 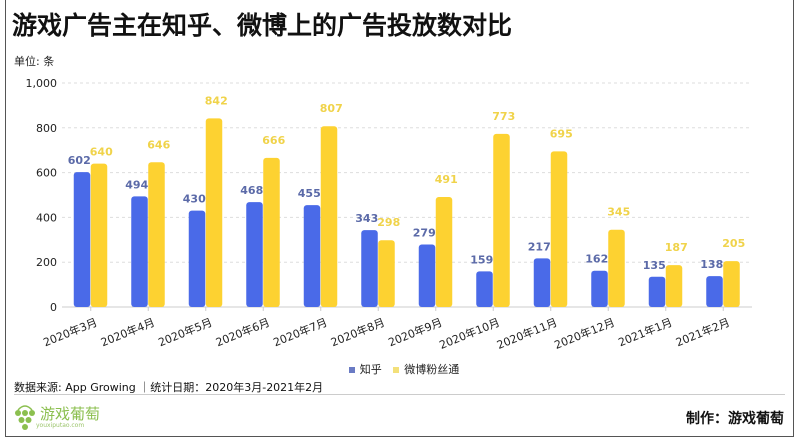 I want to click on data-label: 640, so click(x=101, y=152).